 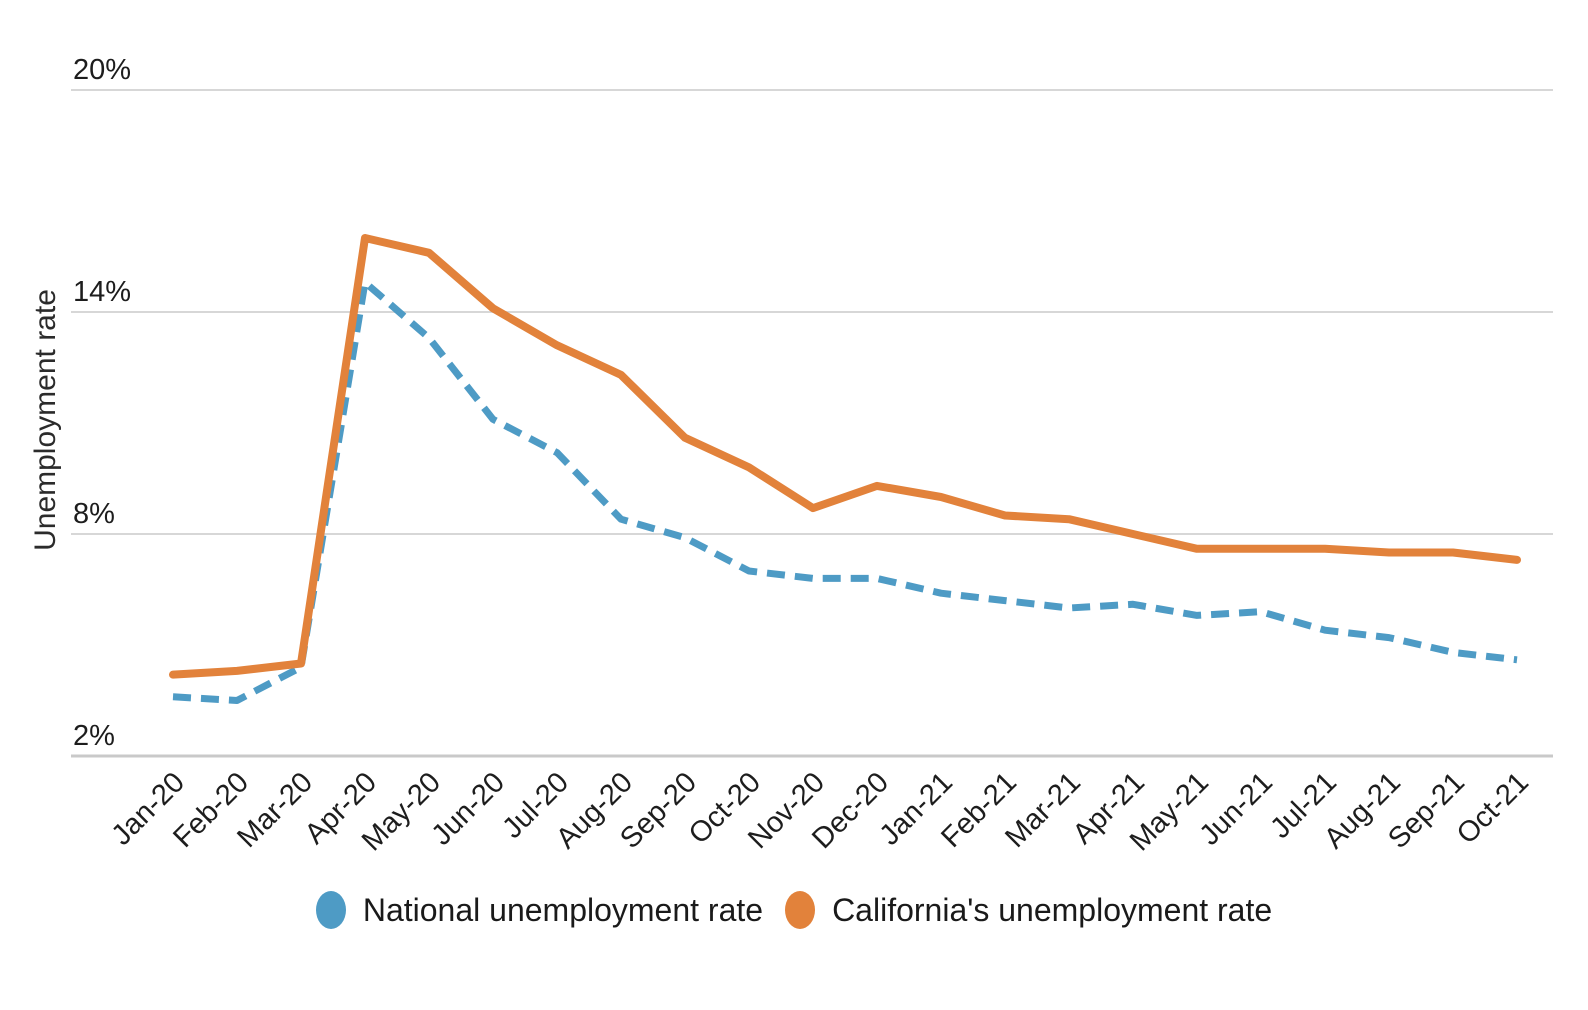 I want to click on legend-item-california: California's unemployment rate, so click(x=1028, y=910).